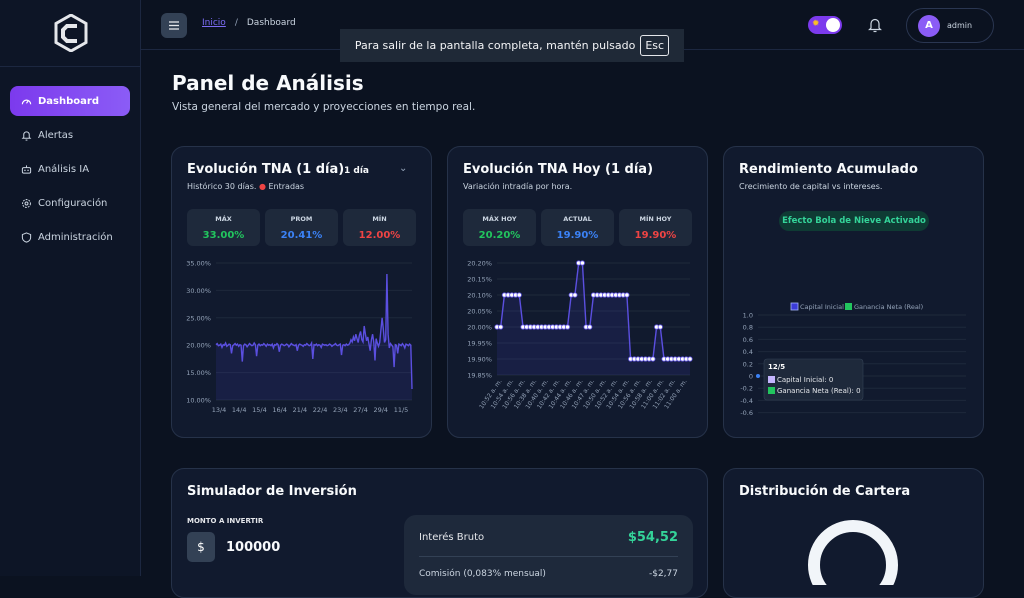  What do you see at coordinates (245, 186) in the screenshot?
I see `card-subtitle: Histórico 30 días. ● Entradas` at bounding box center [245, 186].